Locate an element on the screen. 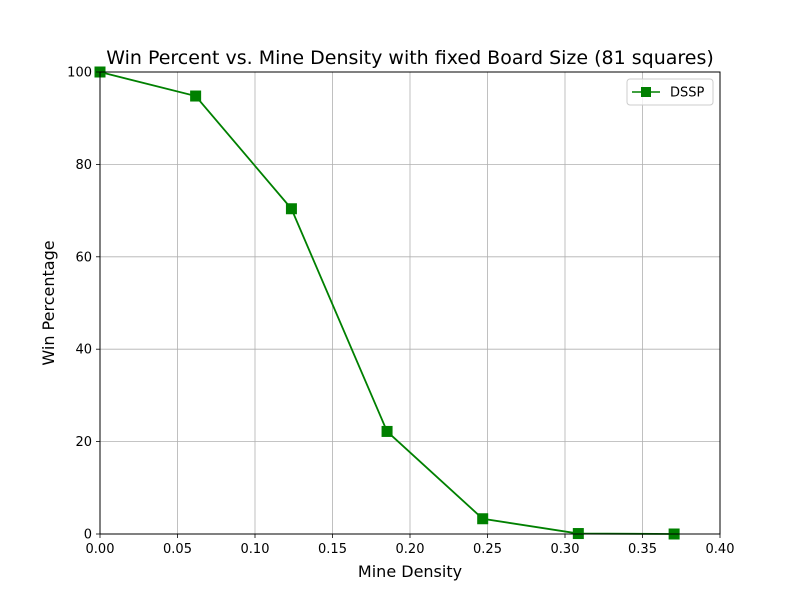 Image resolution: width=800 pixels, height=600 pixels. y-tick-label: 80 is located at coordinates (83, 165).